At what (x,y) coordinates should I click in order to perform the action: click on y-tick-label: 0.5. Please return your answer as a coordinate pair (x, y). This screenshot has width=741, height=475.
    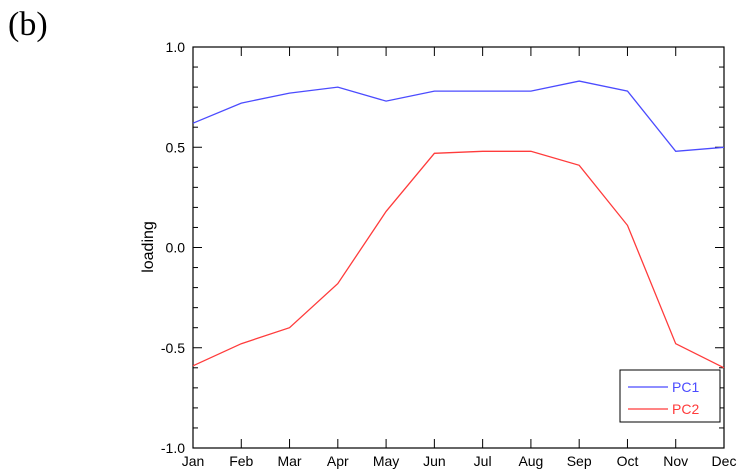
    Looking at the image, I should click on (176, 147).